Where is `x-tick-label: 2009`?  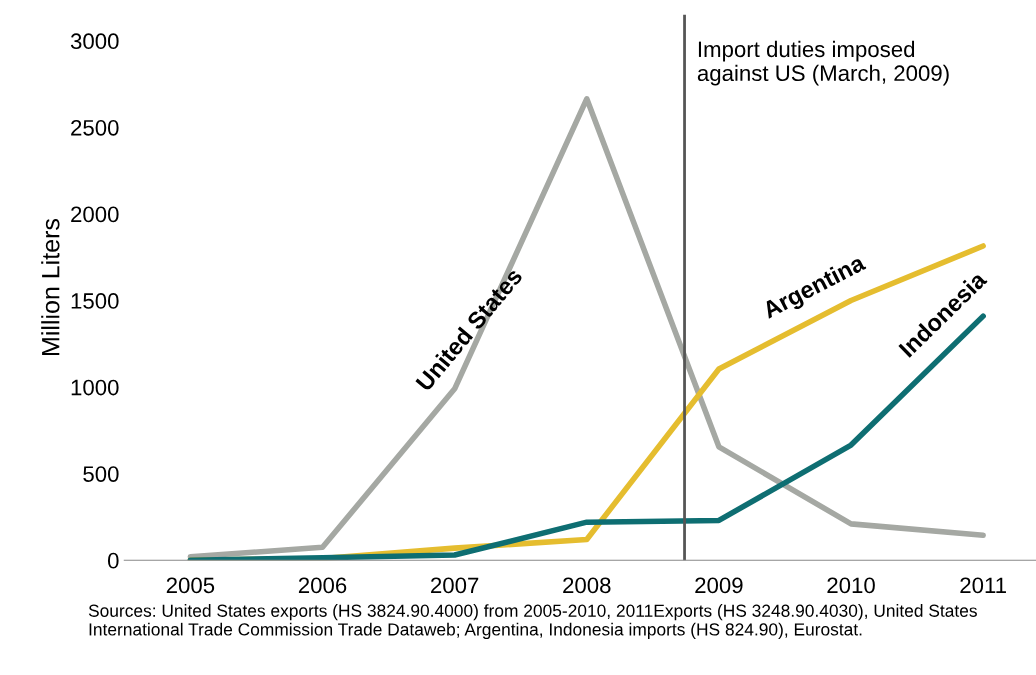 x-tick-label: 2009 is located at coordinates (719, 585).